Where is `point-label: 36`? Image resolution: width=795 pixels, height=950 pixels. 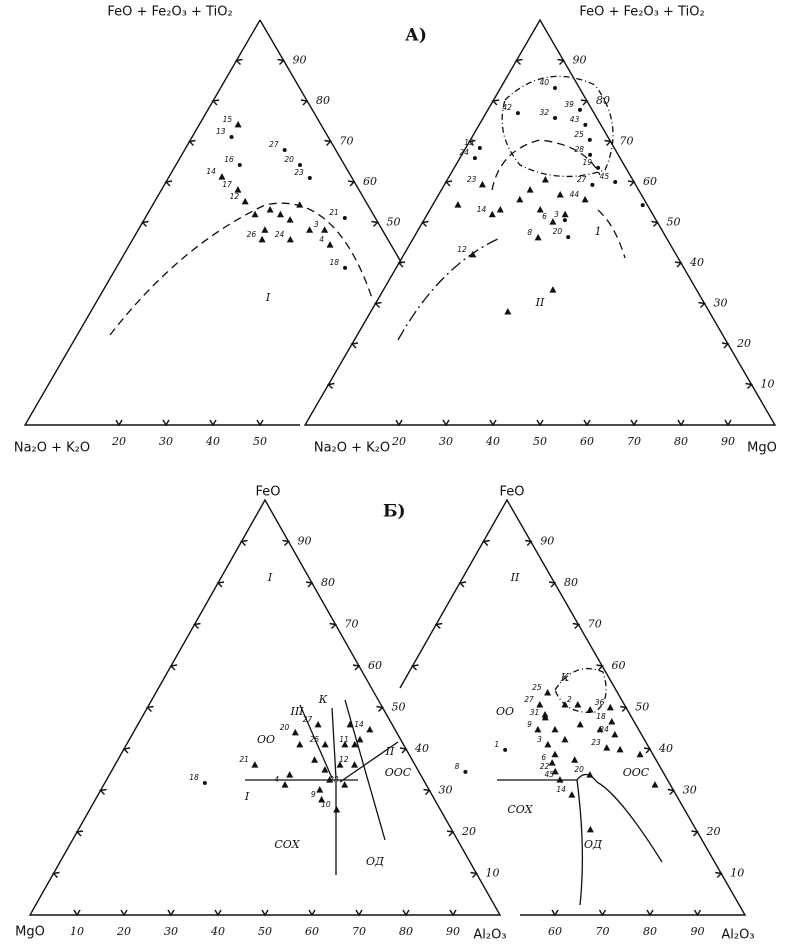
point-label: 36 is located at coordinates (600, 702).